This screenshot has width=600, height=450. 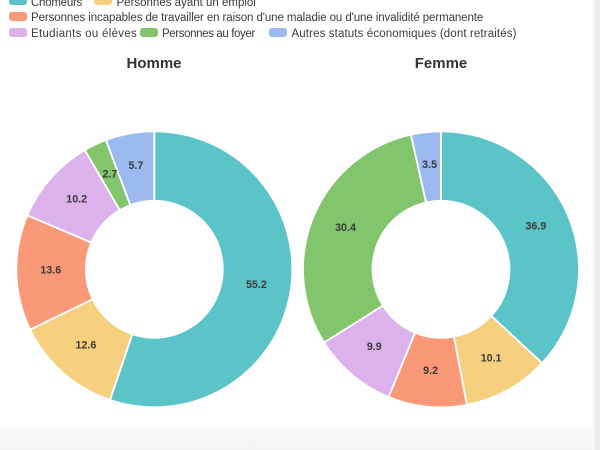 What do you see at coordinates (430, 371) in the screenshot?
I see `svg-text: 9.2` at bounding box center [430, 371].